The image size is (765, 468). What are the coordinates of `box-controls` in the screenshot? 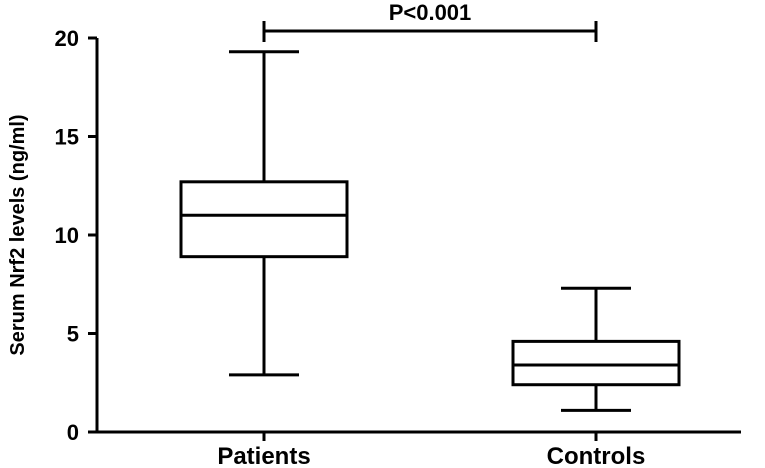 It's located at (596, 349).